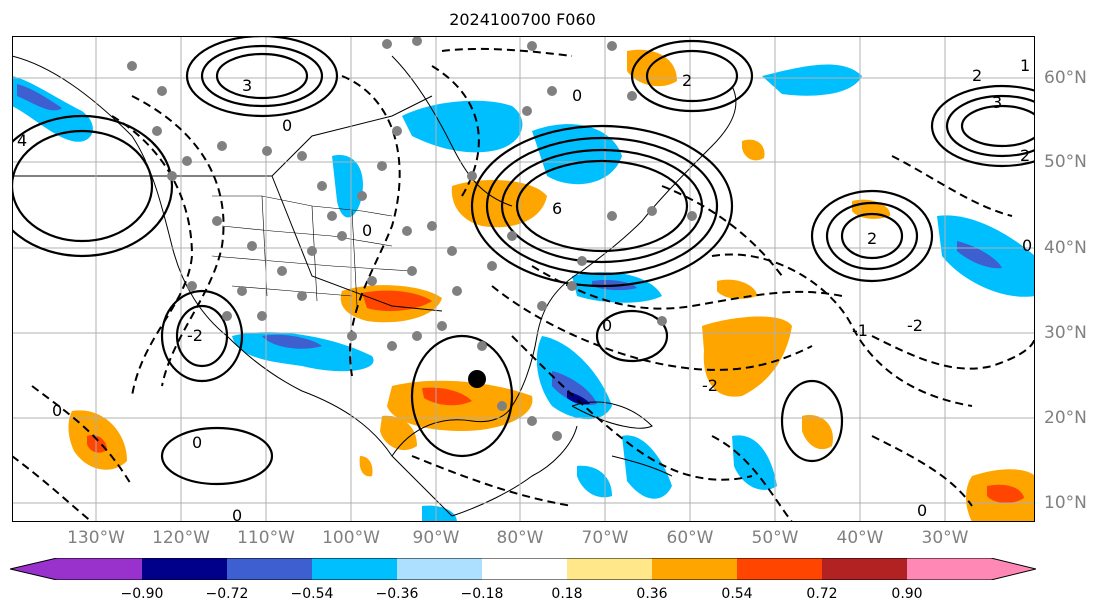  Describe the element at coordinates (477, 379) in the screenshot. I see `storm-center-marker` at that location.